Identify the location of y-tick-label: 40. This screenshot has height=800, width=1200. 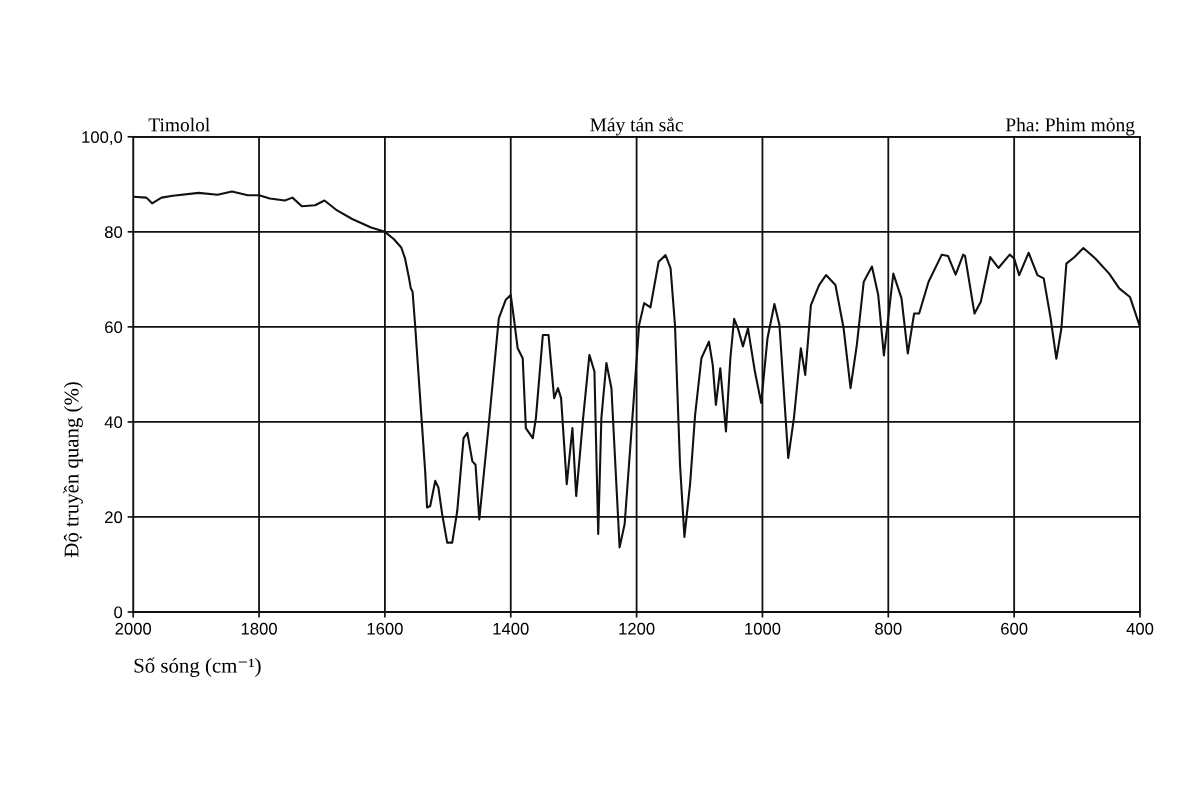
(113, 422).